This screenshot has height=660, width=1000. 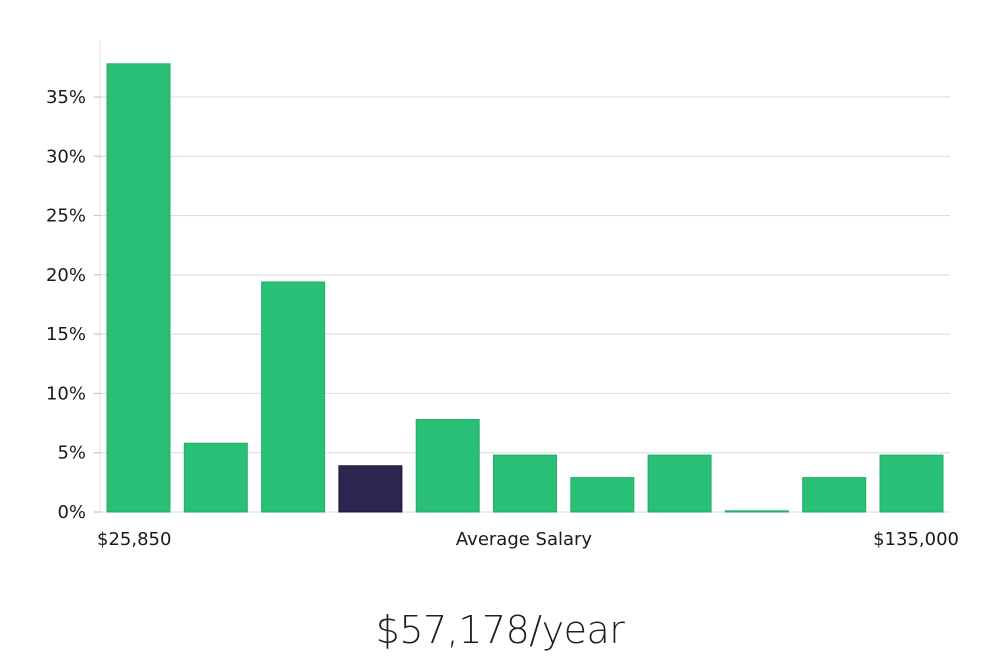 What do you see at coordinates (370, 489) in the screenshot?
I see `bar-highlighted` at bounding box center [370, 489].